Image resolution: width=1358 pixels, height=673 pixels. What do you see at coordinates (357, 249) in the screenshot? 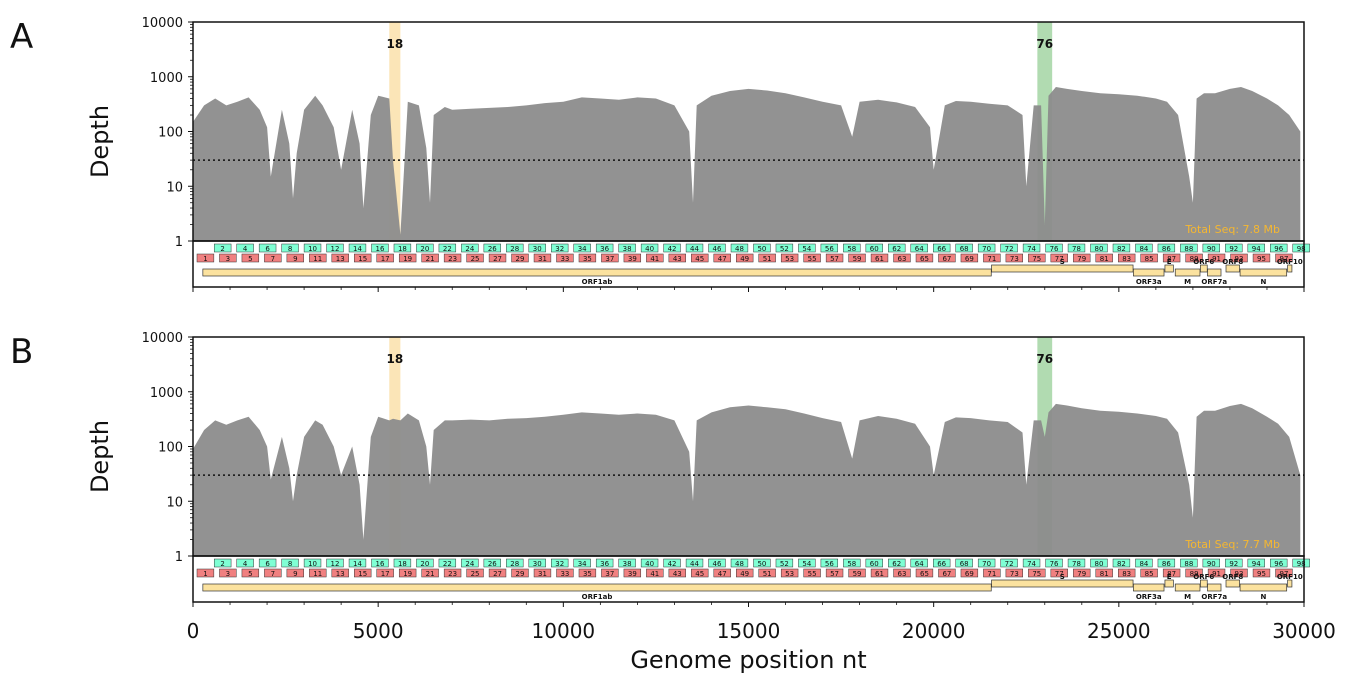
I see `amplicon-label: 14` at bounding box center [357, 249].